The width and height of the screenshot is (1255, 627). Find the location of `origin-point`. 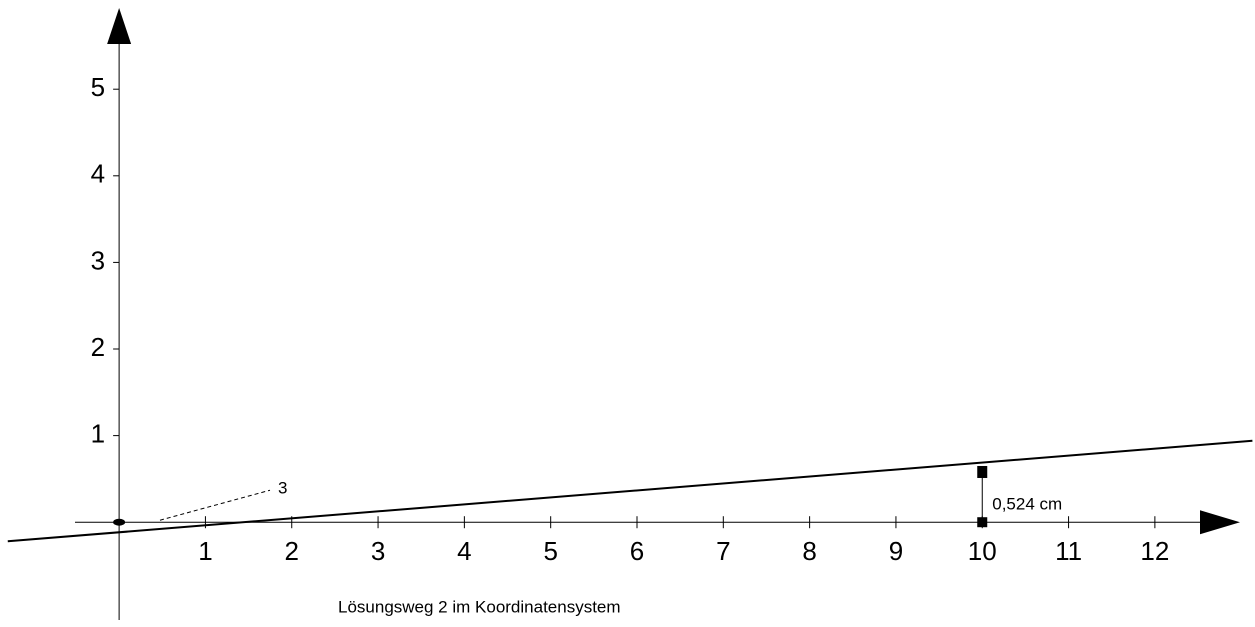

origin-point is located at coordinates (119, 522).